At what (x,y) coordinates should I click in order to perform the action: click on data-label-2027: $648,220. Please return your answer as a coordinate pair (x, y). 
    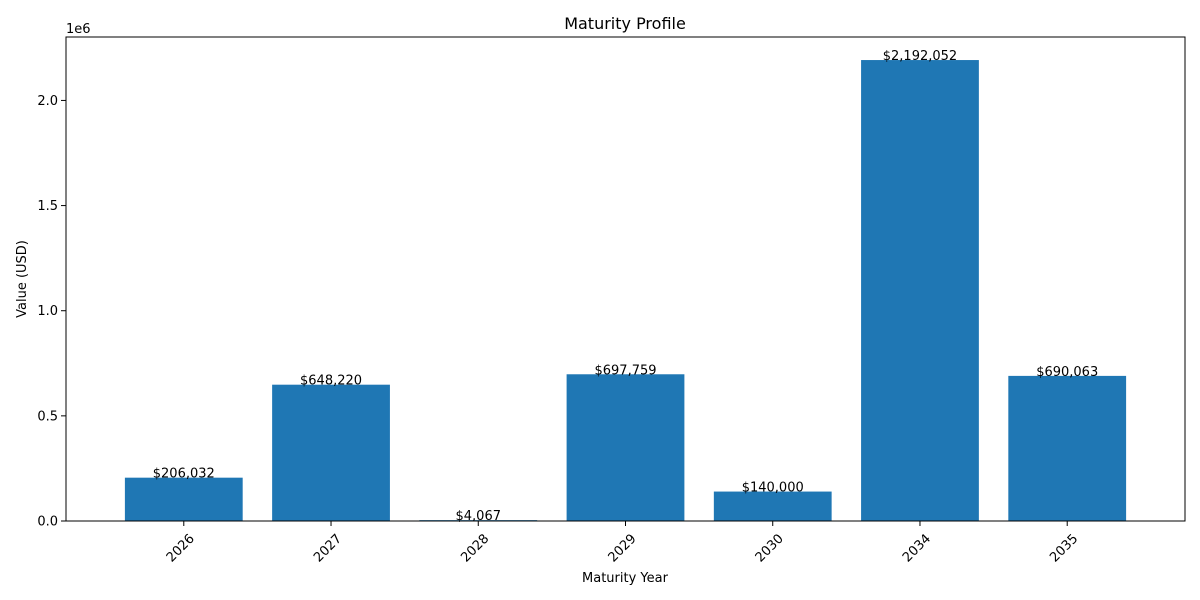
    Looking at the image, I should click on (331, 381).